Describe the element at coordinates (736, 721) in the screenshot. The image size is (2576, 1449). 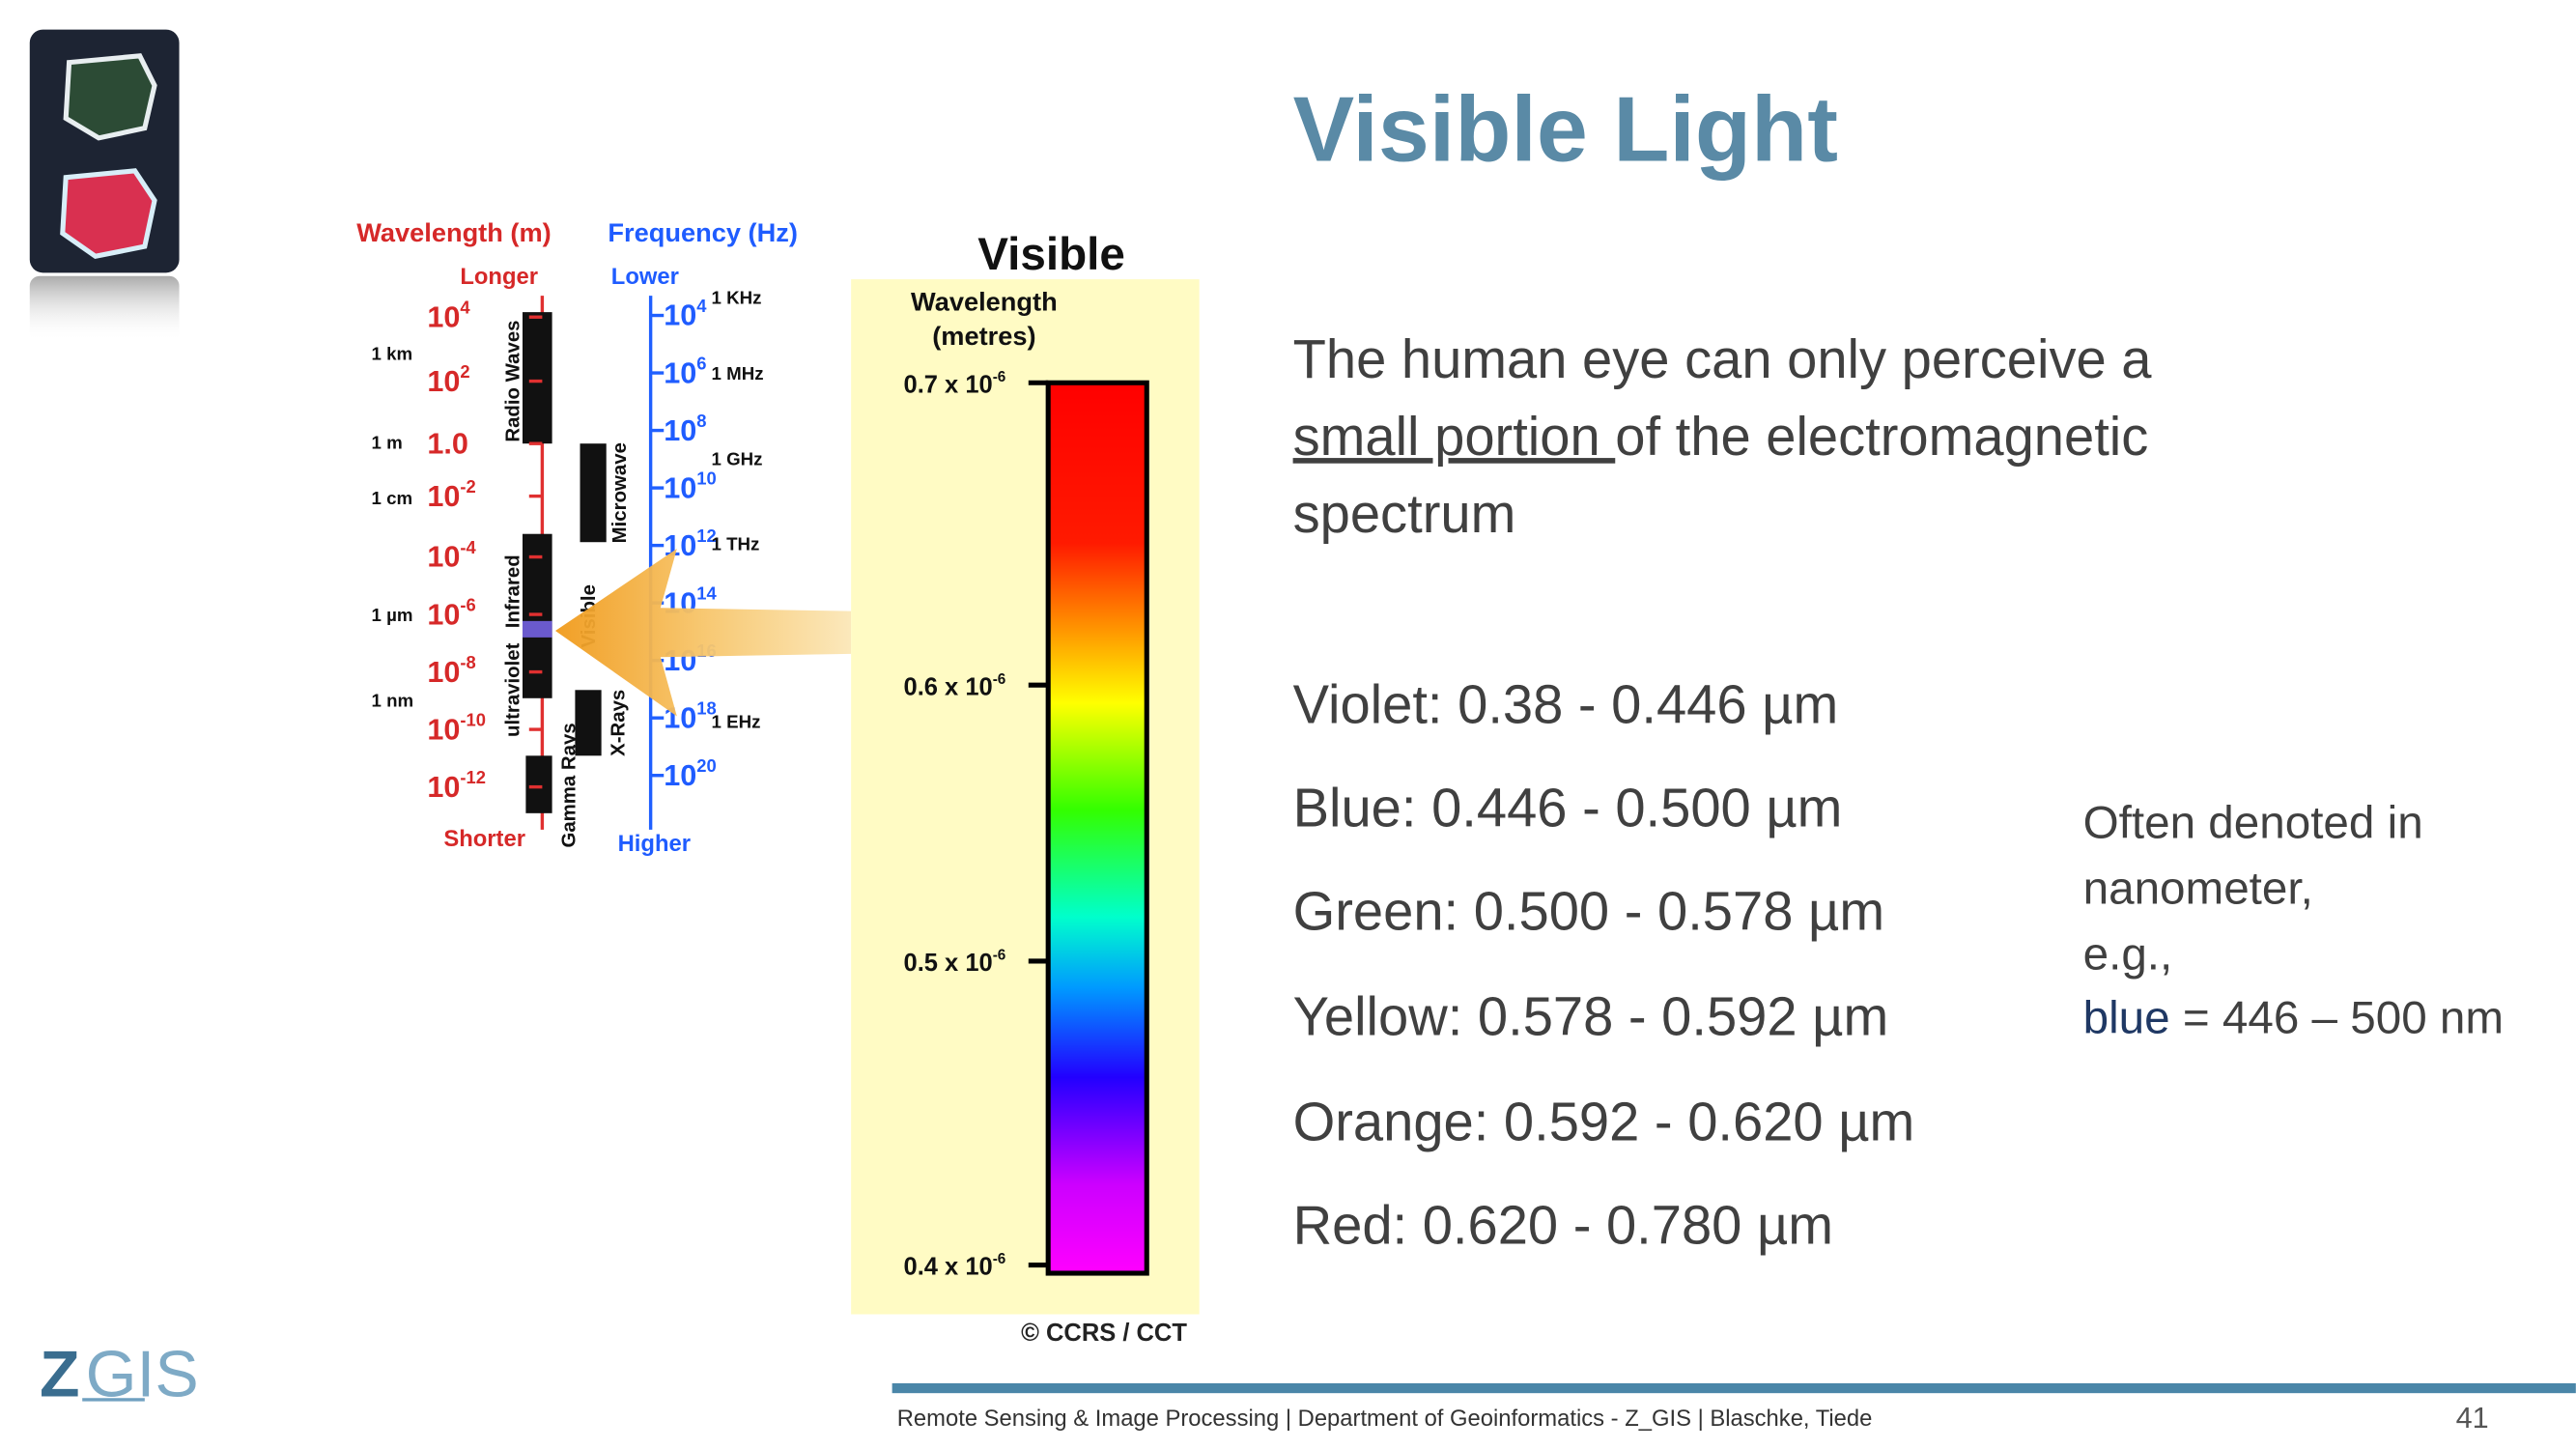
I see `frequency-unit: 1 EHz` at that location.